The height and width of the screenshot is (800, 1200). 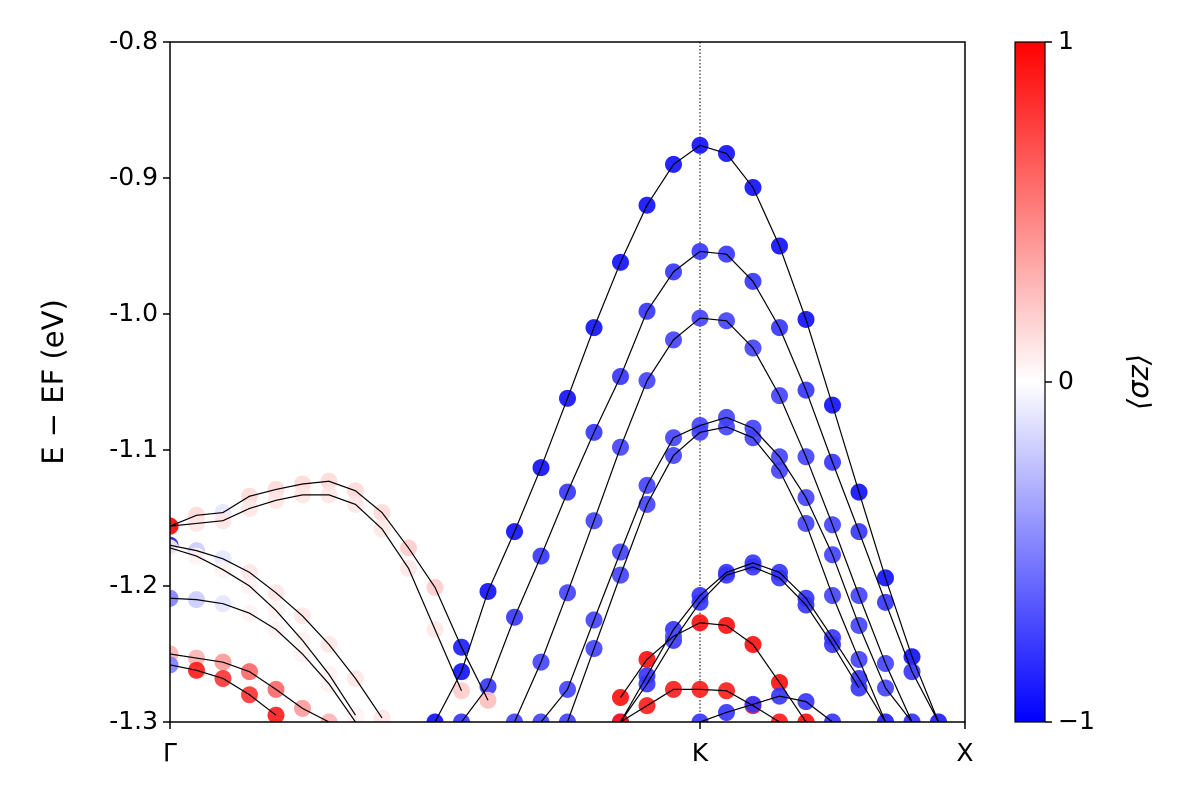 I want to click on colorbar, so click(x=1030, y=382).